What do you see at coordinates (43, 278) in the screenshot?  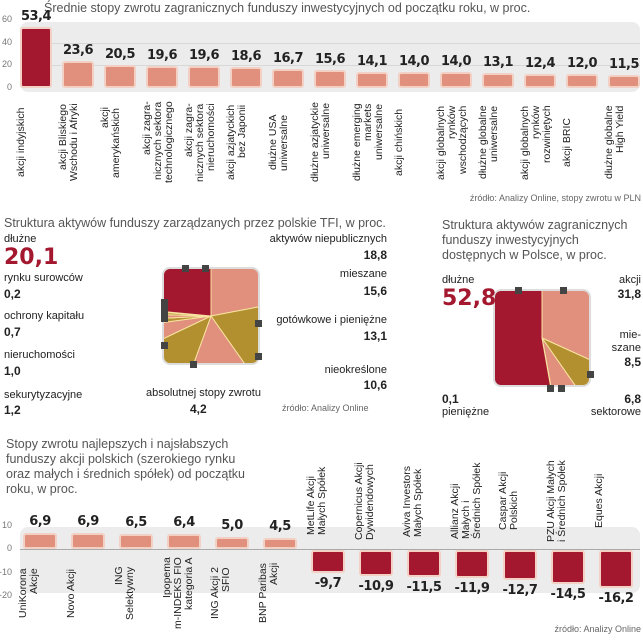 I see `slice-name: rynku surowców` at bounding box center [43, 278].